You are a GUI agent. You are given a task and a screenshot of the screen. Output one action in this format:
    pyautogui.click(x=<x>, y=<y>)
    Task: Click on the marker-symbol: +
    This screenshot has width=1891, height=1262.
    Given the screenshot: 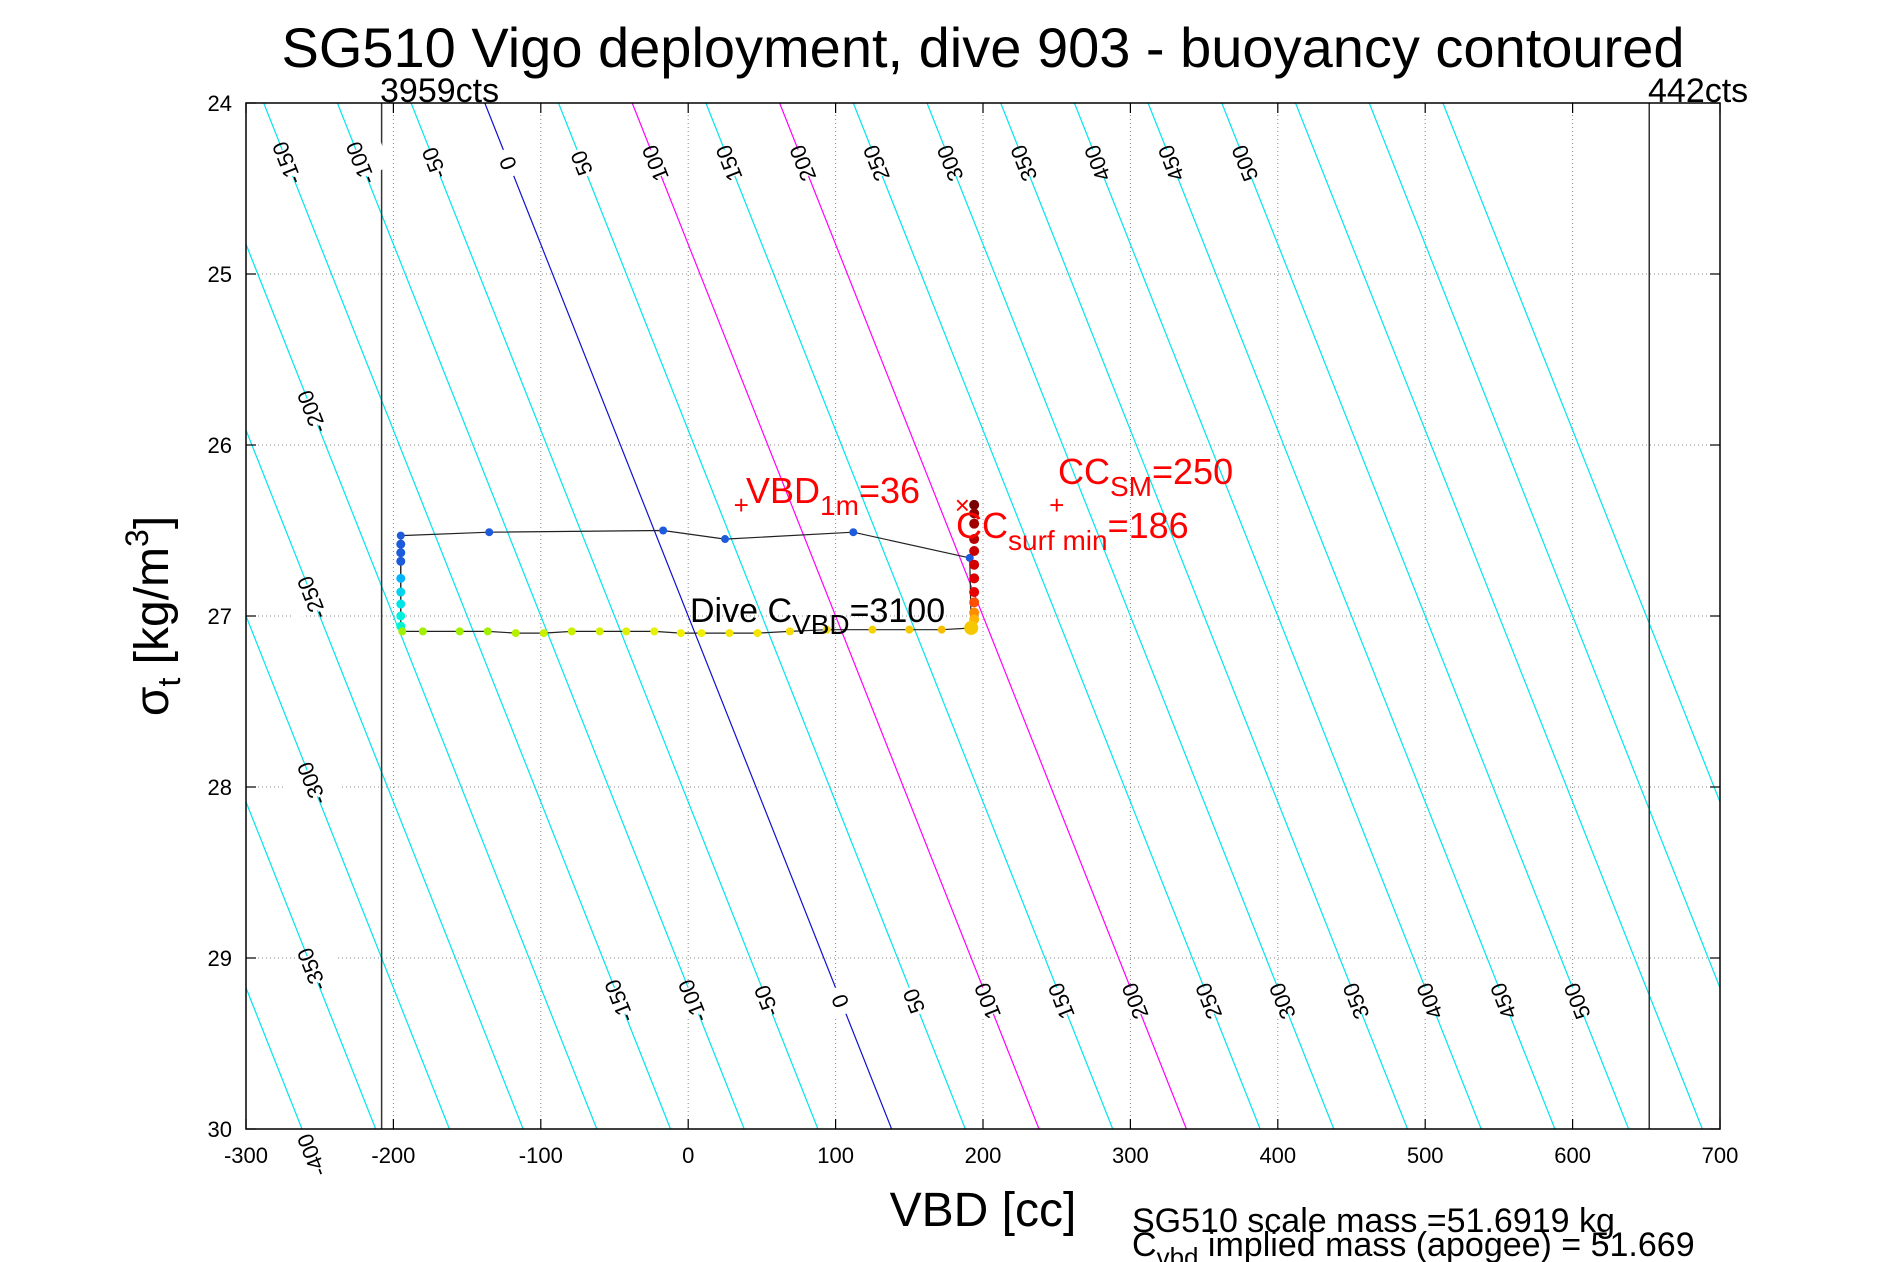 What is the action you would take?
    pyautogui.click(x=1056, y=505)
    